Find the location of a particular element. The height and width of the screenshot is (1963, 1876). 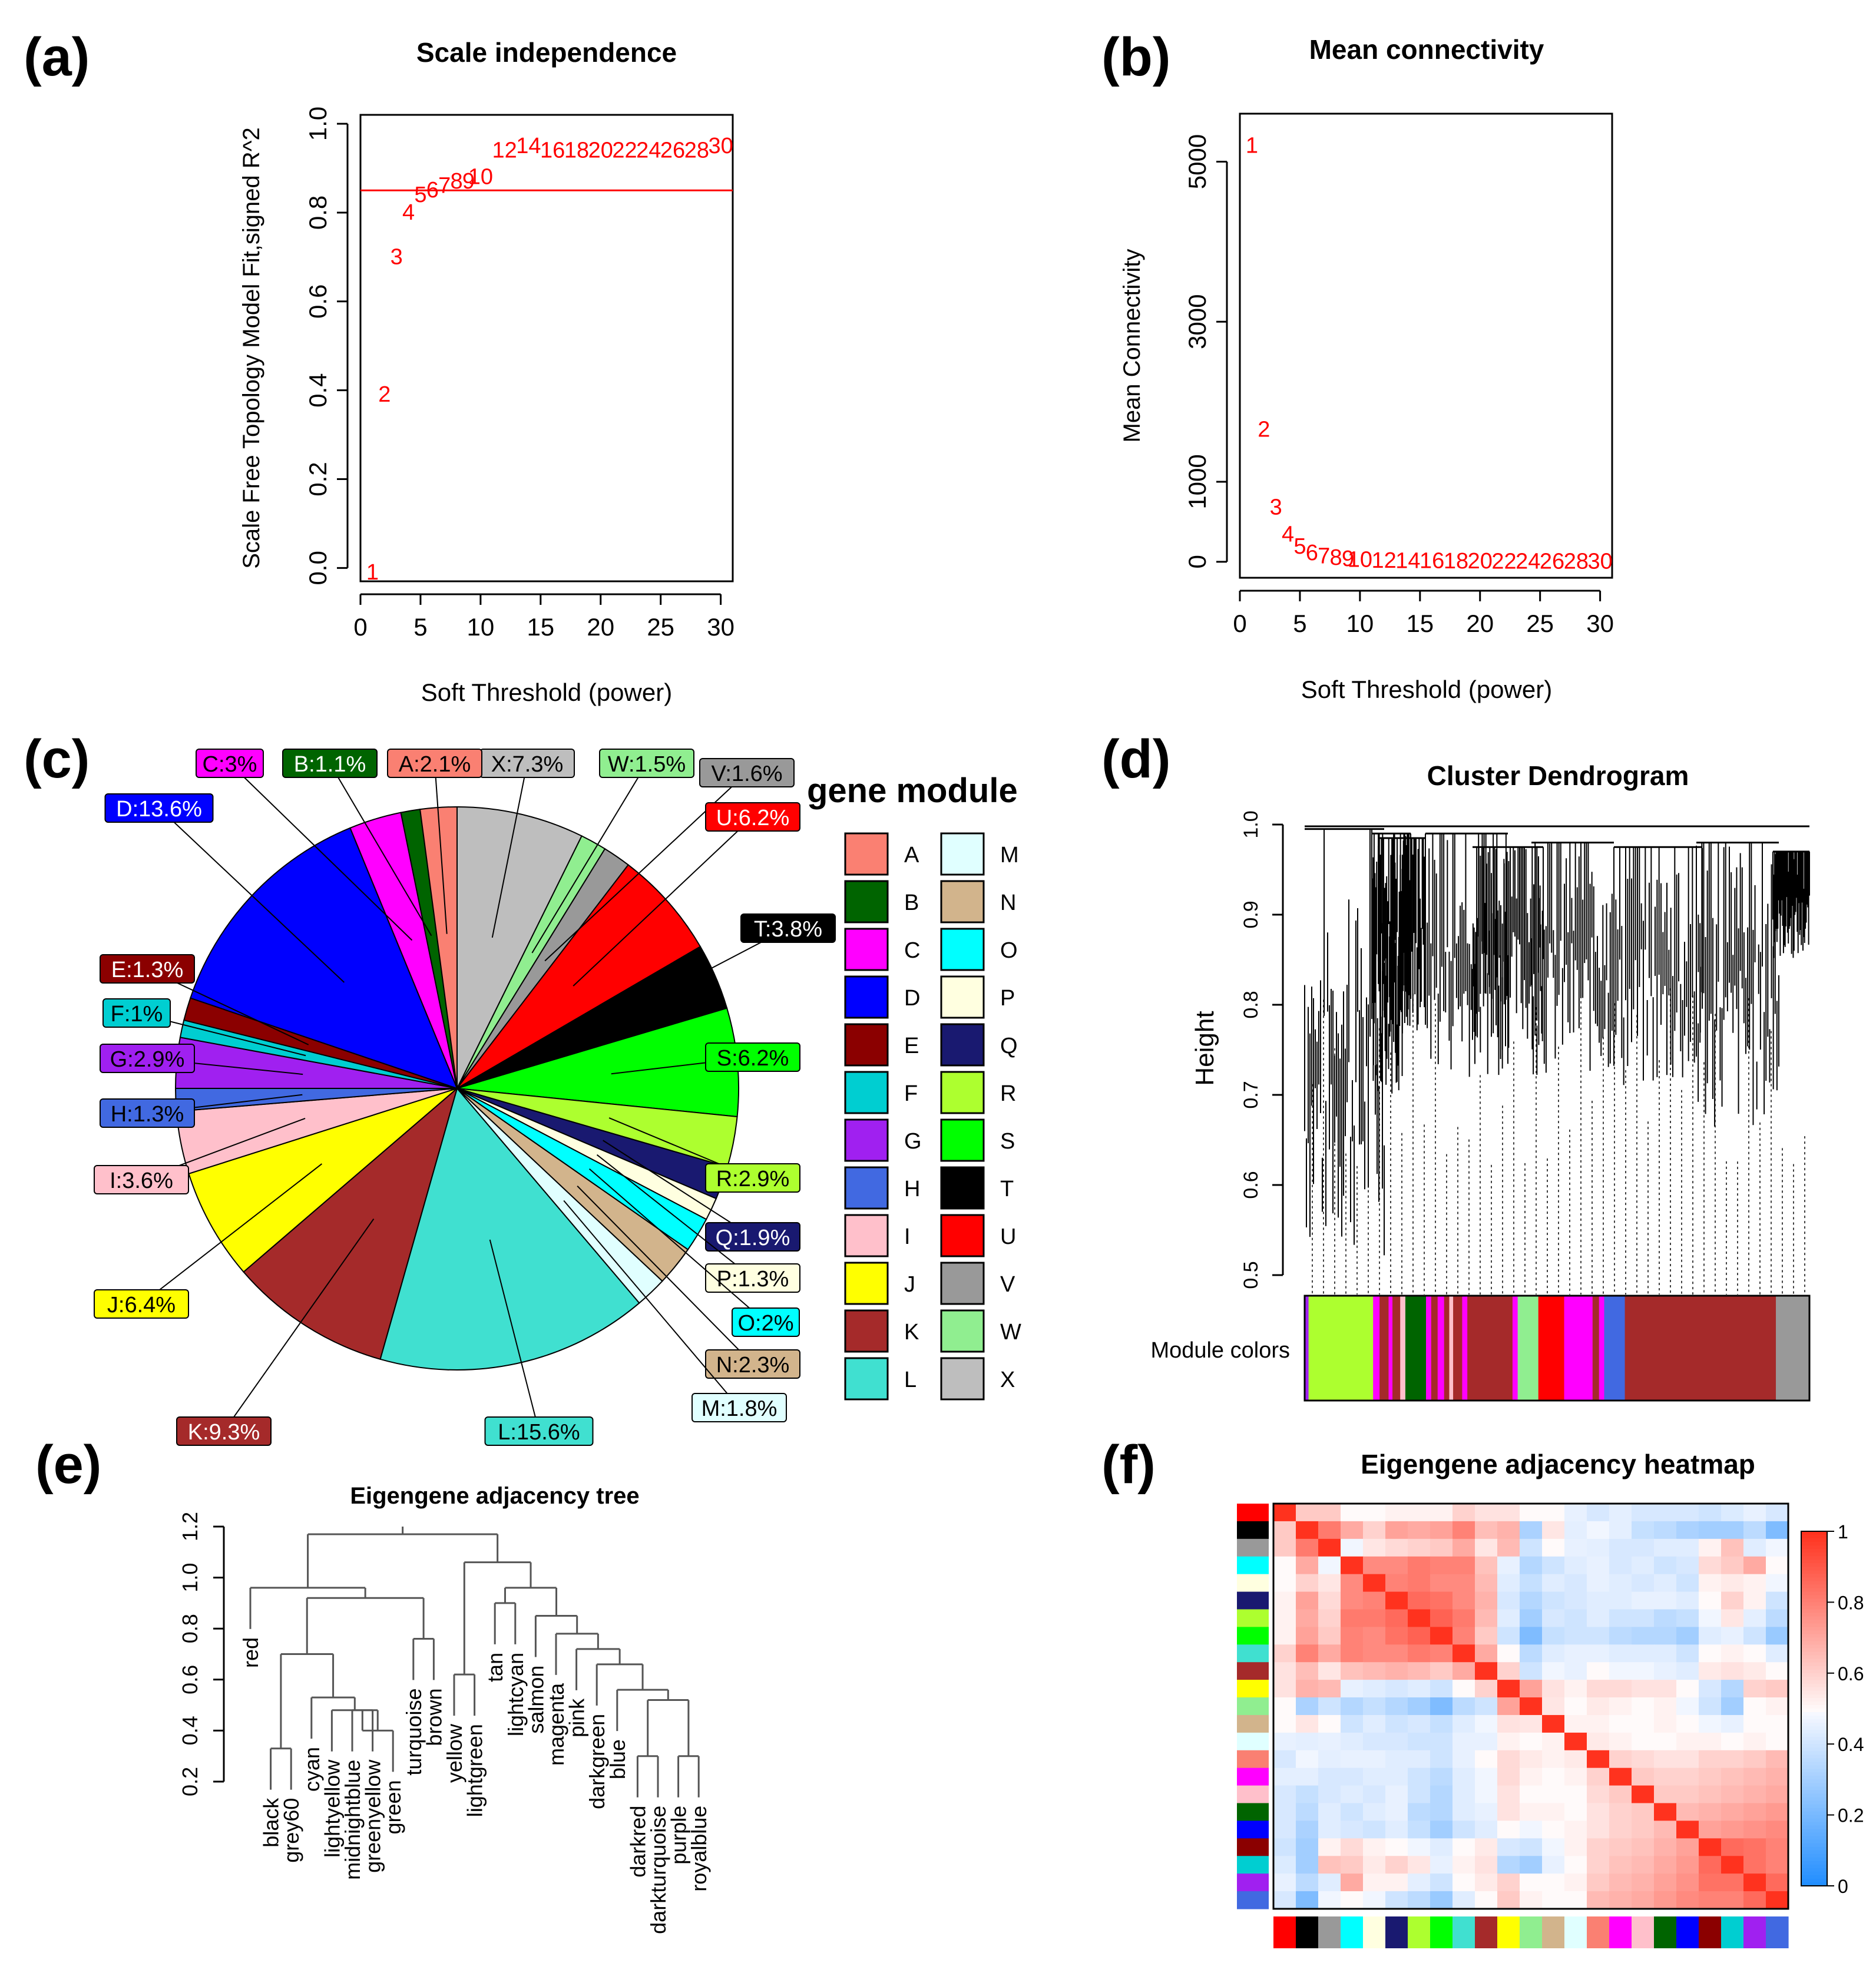

panel-a-point-label: 2 is located at coordinates (384, 394).